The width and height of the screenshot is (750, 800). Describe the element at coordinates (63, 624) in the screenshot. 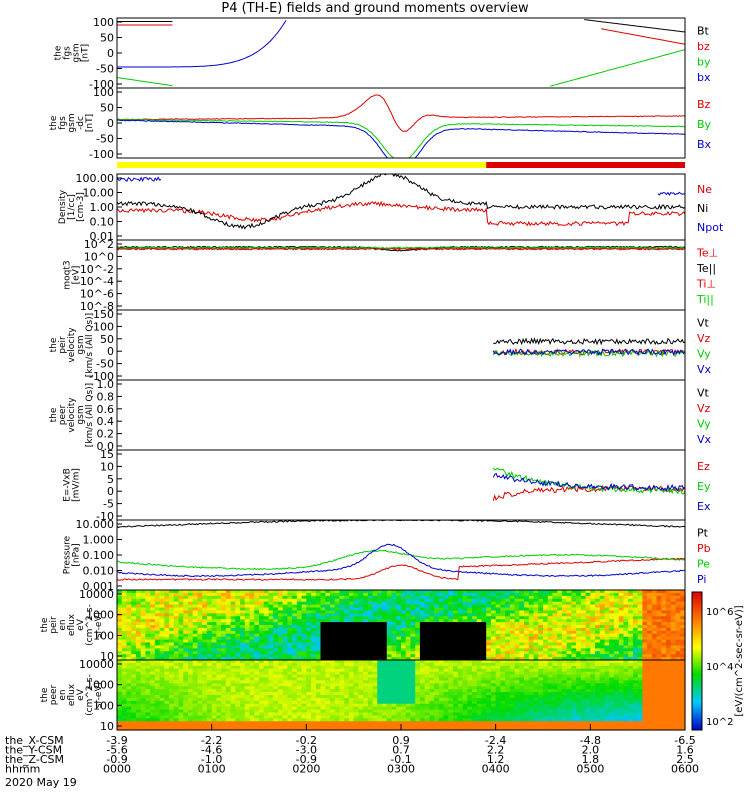

I see `ylabel-line-peir-eflux-2: en` at that location.